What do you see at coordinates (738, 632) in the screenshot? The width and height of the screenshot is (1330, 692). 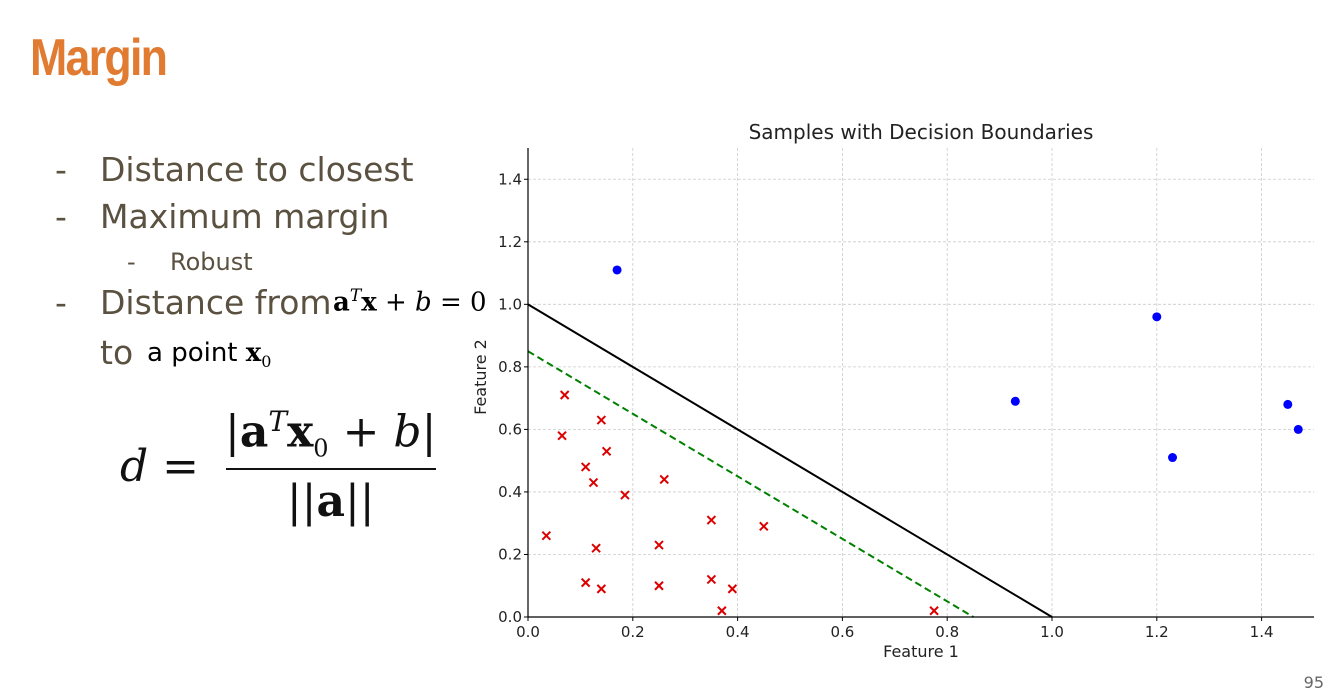 I see `x-tick-label: 0.4` at bounding box center [738, 632].